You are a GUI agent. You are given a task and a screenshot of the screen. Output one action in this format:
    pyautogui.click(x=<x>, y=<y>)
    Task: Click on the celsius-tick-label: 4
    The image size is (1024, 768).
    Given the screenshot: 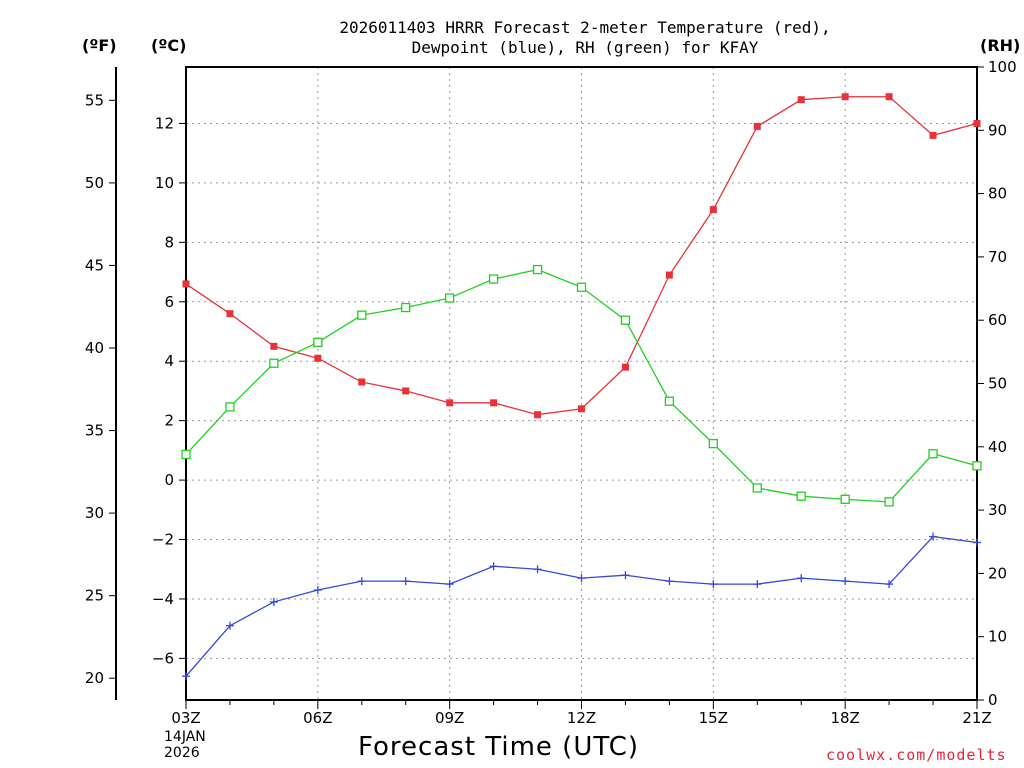 What is the action you would take?
    pyautogui.click(x=169, y=361)
    